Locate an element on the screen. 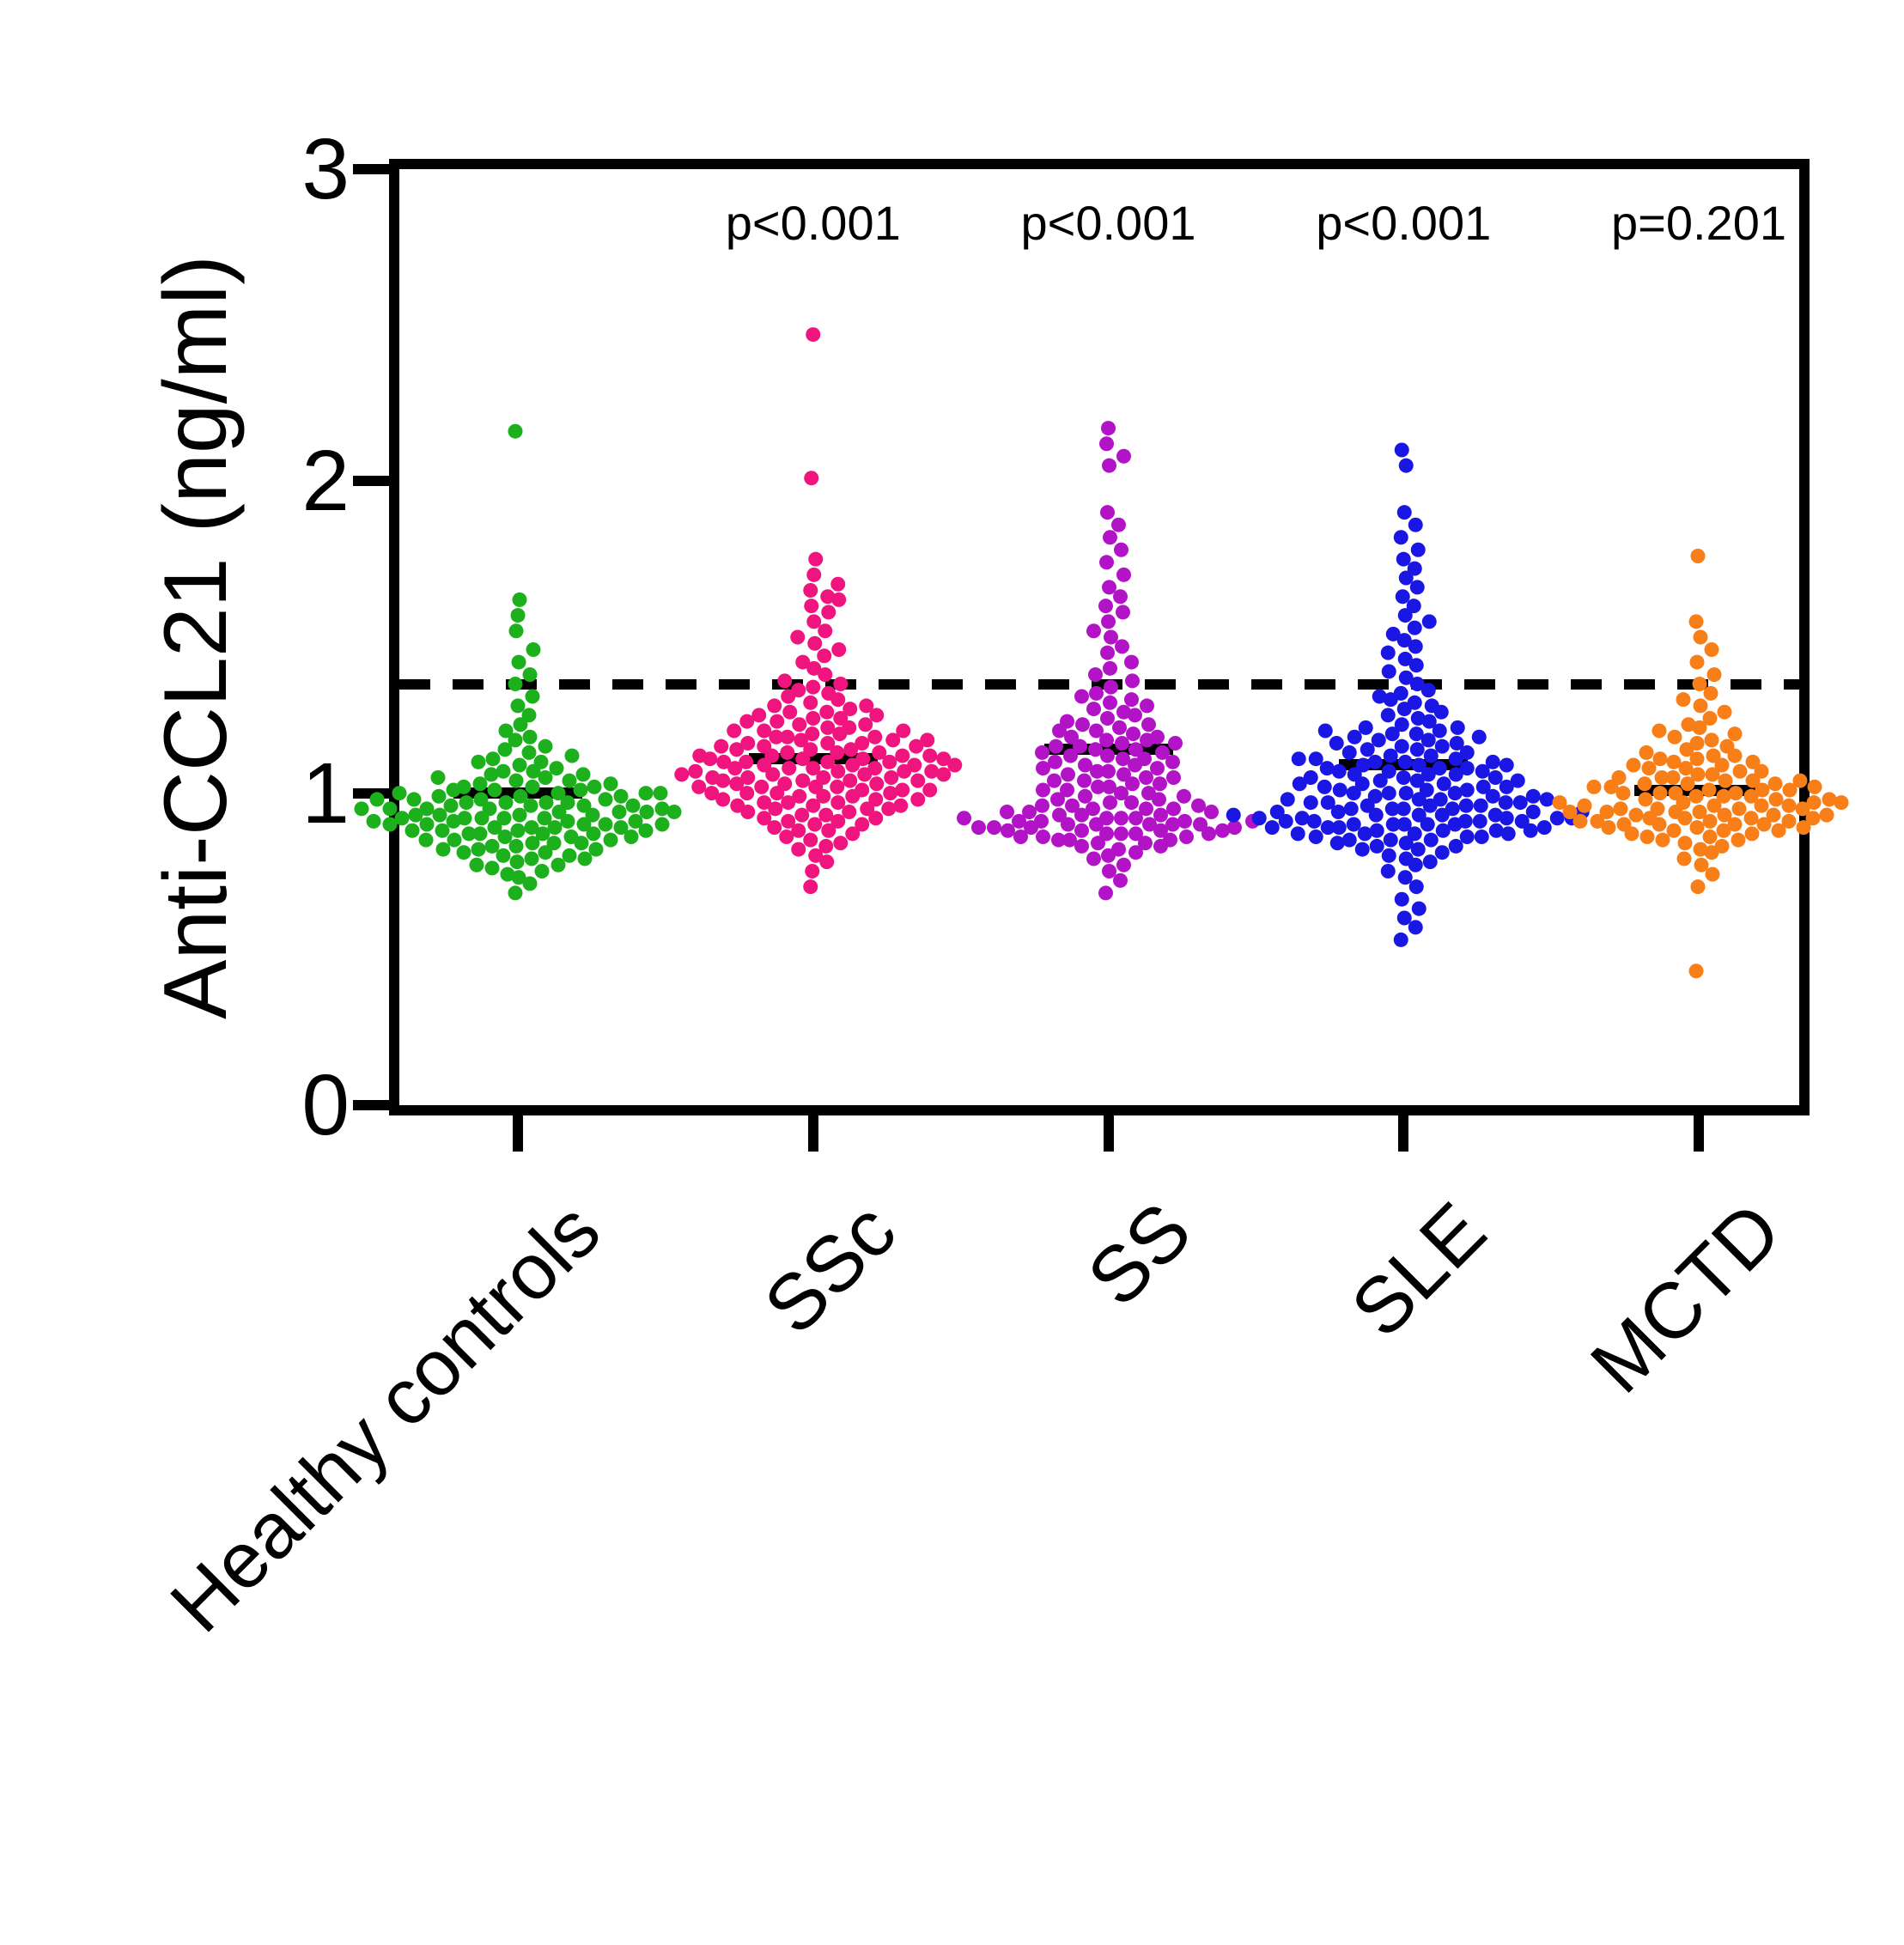 This screenshot has width=1904, height=1945. x-axis-tick is located at coordinates (1108, 1133).